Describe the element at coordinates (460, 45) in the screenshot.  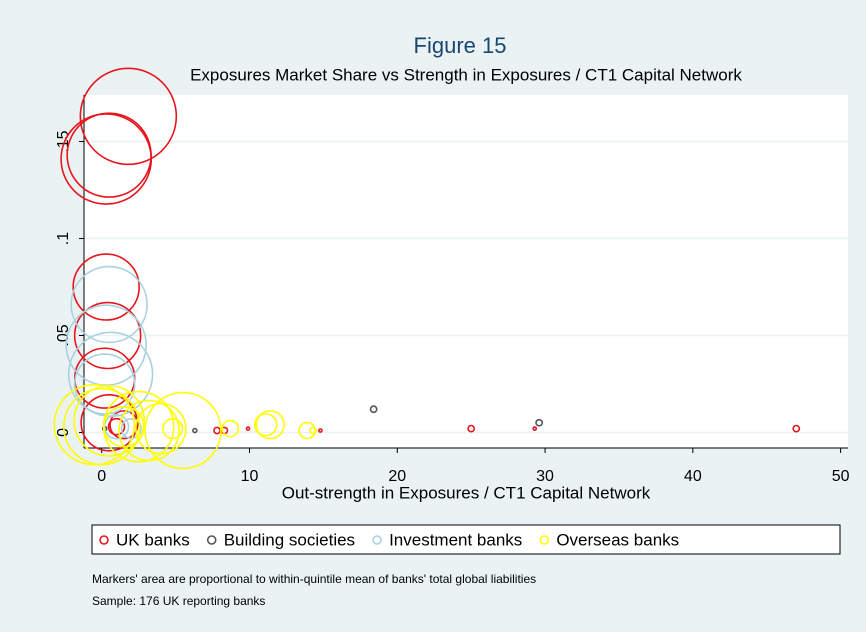
I see `chart-title: Figure 15` at that location.